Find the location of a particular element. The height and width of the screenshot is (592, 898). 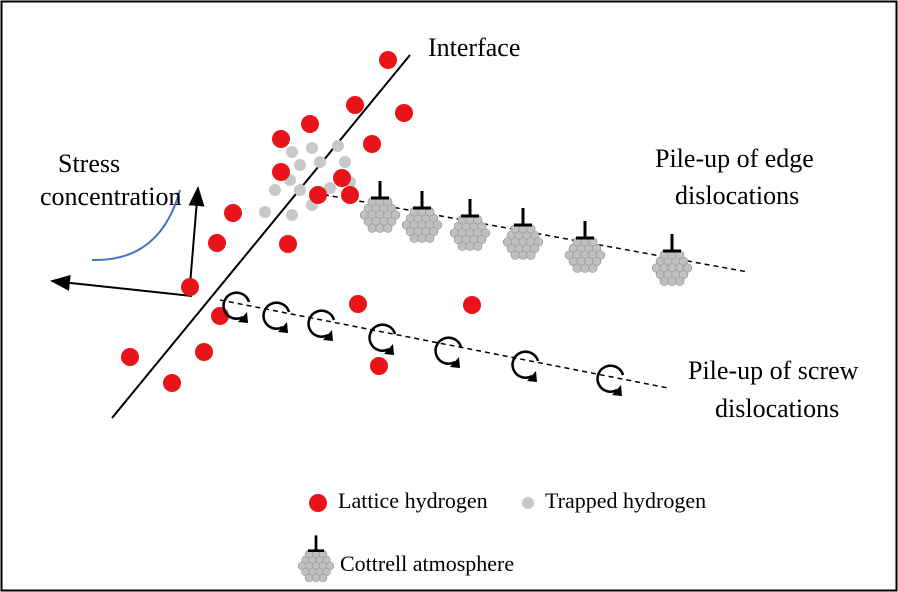

edge-label: dislocations is located at coordinates (737, 195).